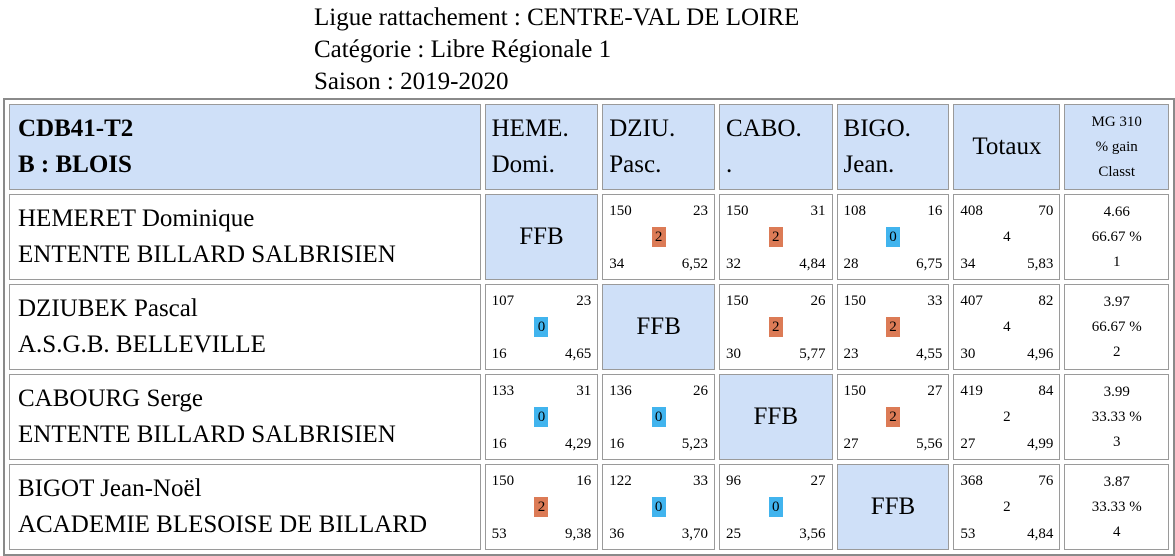 Image resolution: width=1175 pixels, height=556 pixels. Describe the element at coordinates (695, 264) in the screenshot. I see `average: 6,52` at that location.